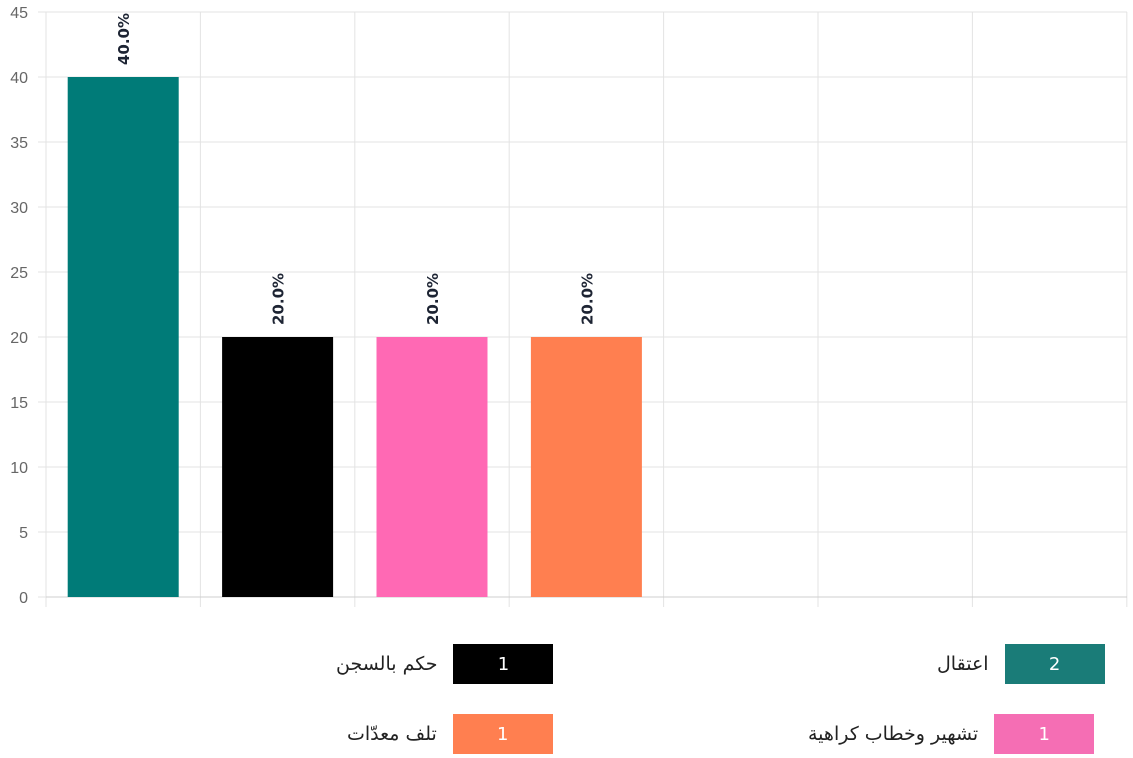  Describe the element at coordinates (23, 533) in the screenshot. I see `y-tick-label: 5` at that location.